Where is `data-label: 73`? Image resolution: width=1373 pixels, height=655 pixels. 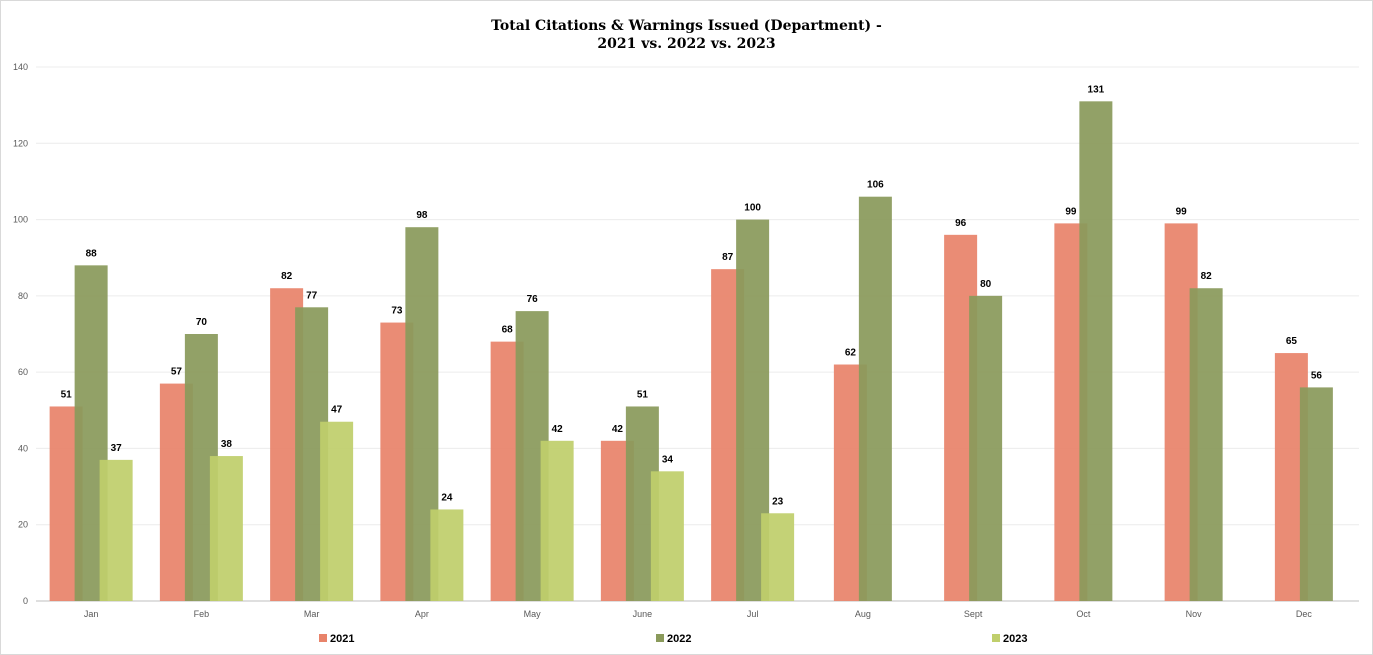
data-label: 73 is located at coordinates (397, 311).